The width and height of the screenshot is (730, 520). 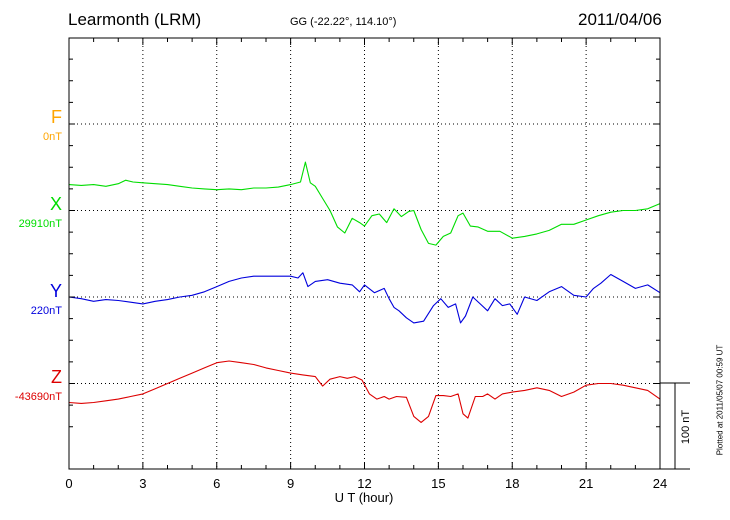 I want to click on x-tick-label: 12, so click(x=364, y=483).